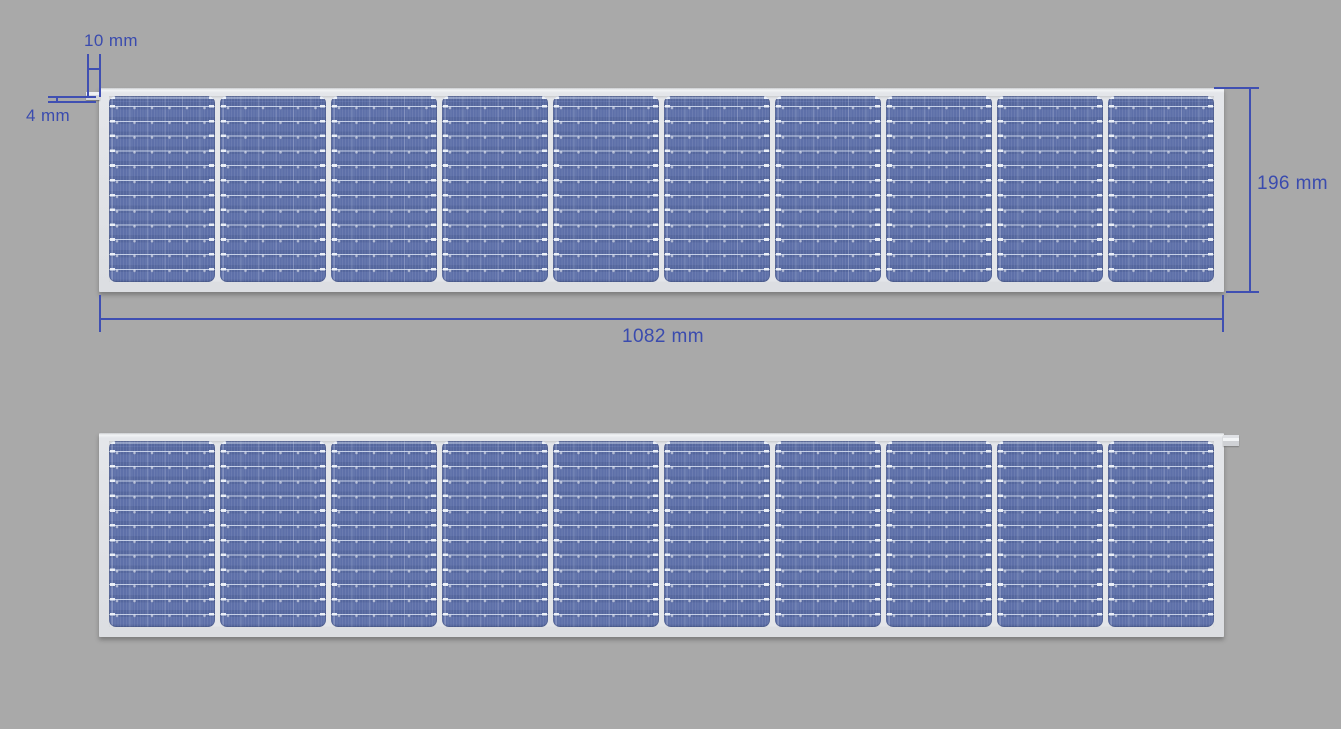 This screenshot has width=1341, height=729. What do you see at coordinates (111, 40) in the screenshot?
I see `dimension-label-tab-width: 10 mm` at bounding box center [111, 40].